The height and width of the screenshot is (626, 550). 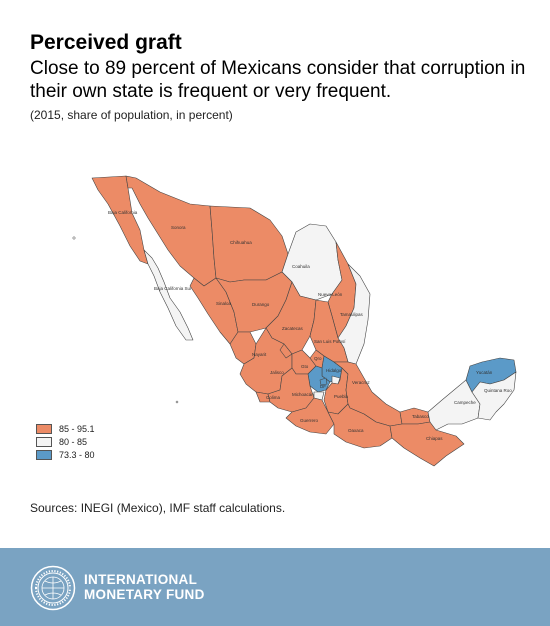 I want to click on label-baja-california: Baja California, so click(x=123, y=212).